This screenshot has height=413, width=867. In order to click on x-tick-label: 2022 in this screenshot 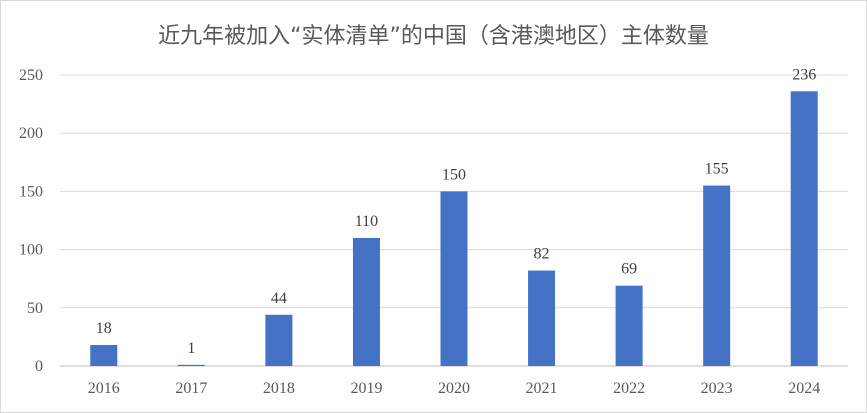, I will do `click(629, 388)`.